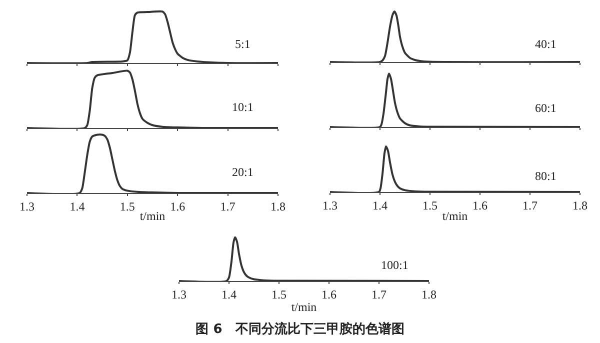 Image resolution: width=600 pixels, height=343 pixels. I want to click on annotation: 100:1, so click(394, 265).